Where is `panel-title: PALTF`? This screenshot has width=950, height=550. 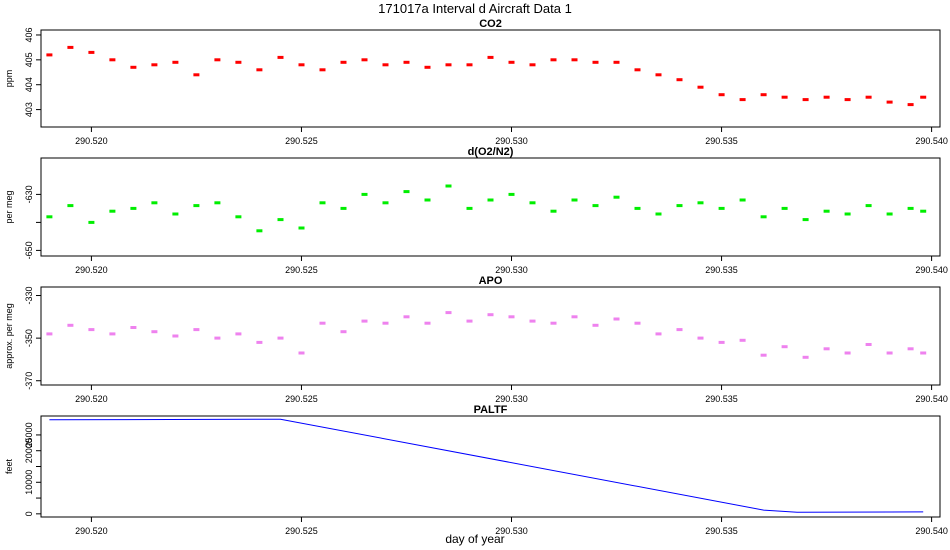 panel-title: PALTF is located at coordinates (491, 410).